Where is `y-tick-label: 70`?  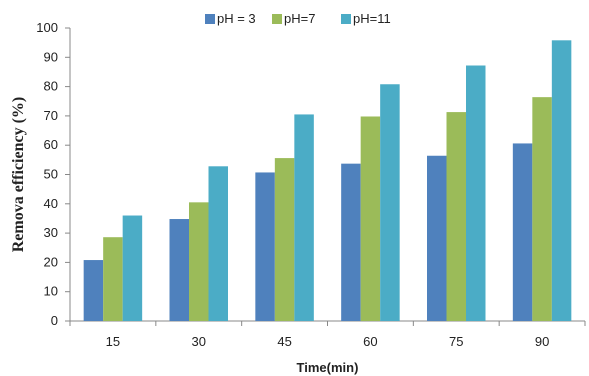
y-tick-label: 70 is located at coordinates (51, 115).